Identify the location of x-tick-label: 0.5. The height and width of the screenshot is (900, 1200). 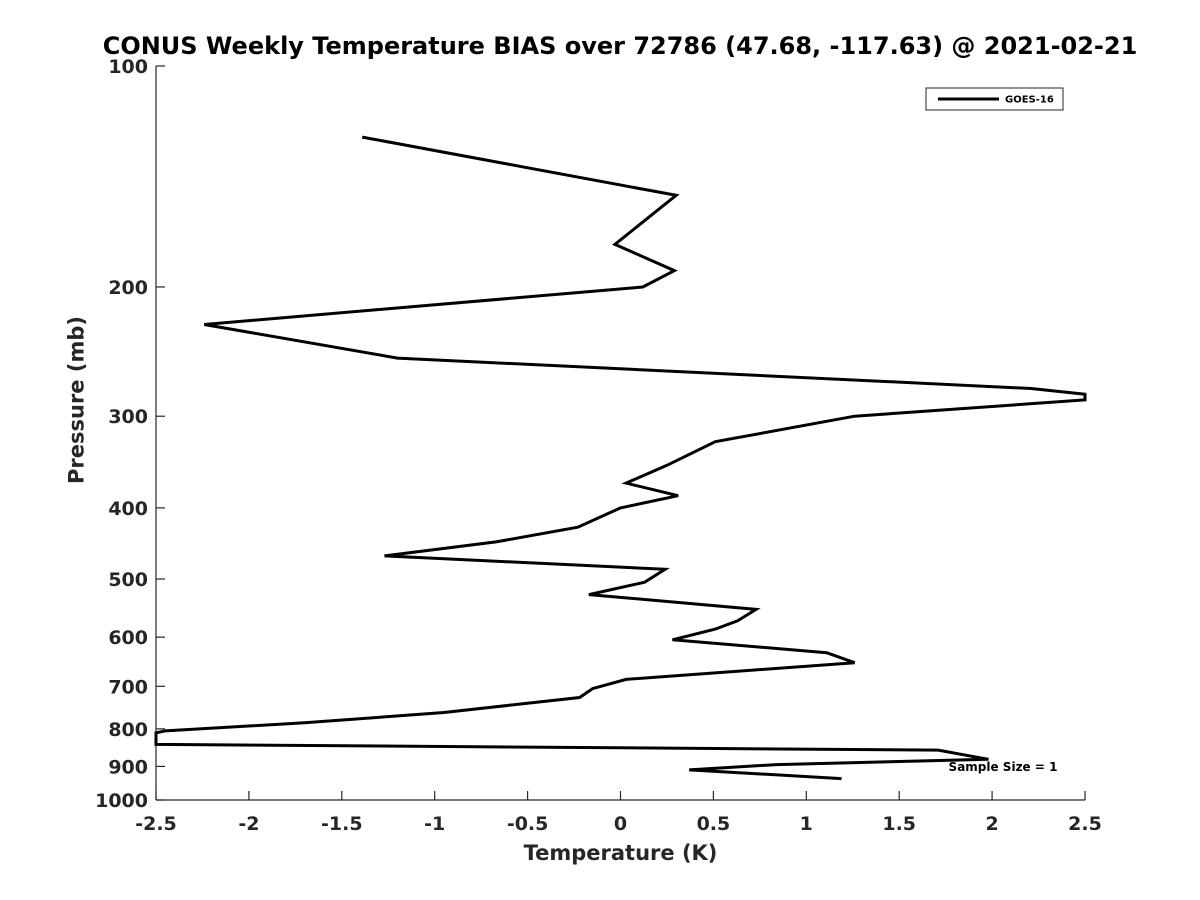
(714, 824).